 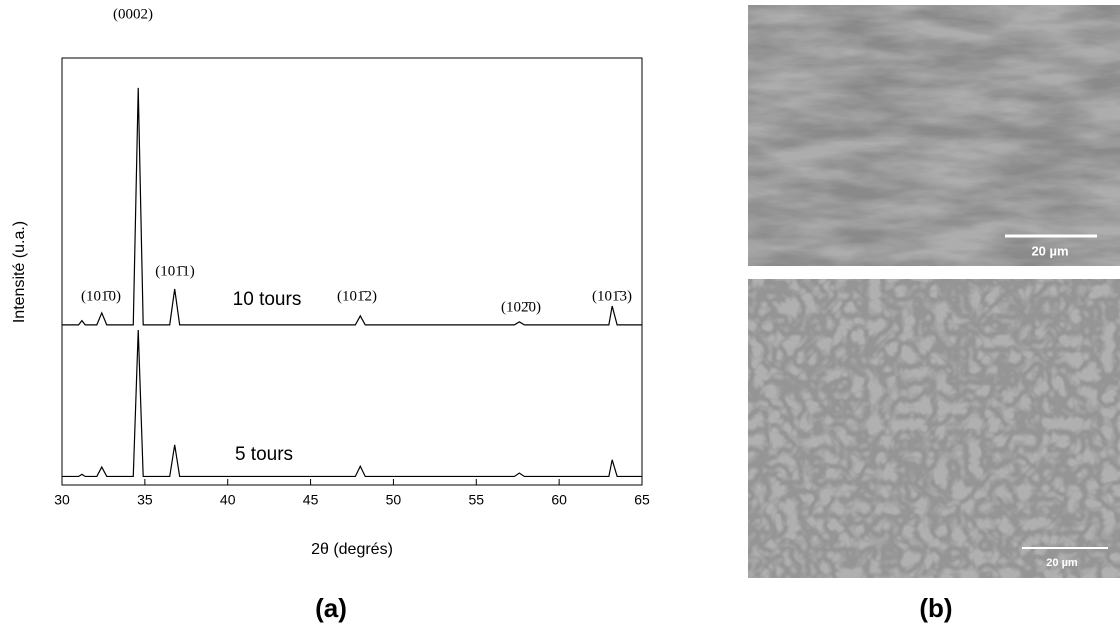 What do you see at coordinates (521, 307) in the screenshot?
I see `peak-label: (102̄0)` at bounding box center [521, 307].